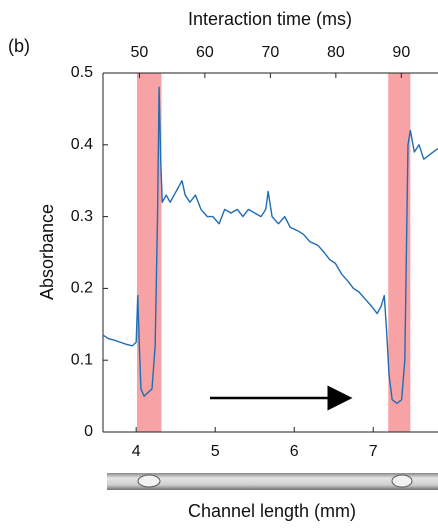 The image size is (438, 529). I want to click on x-axis-title: Channel length (mm), so click(272, 511).